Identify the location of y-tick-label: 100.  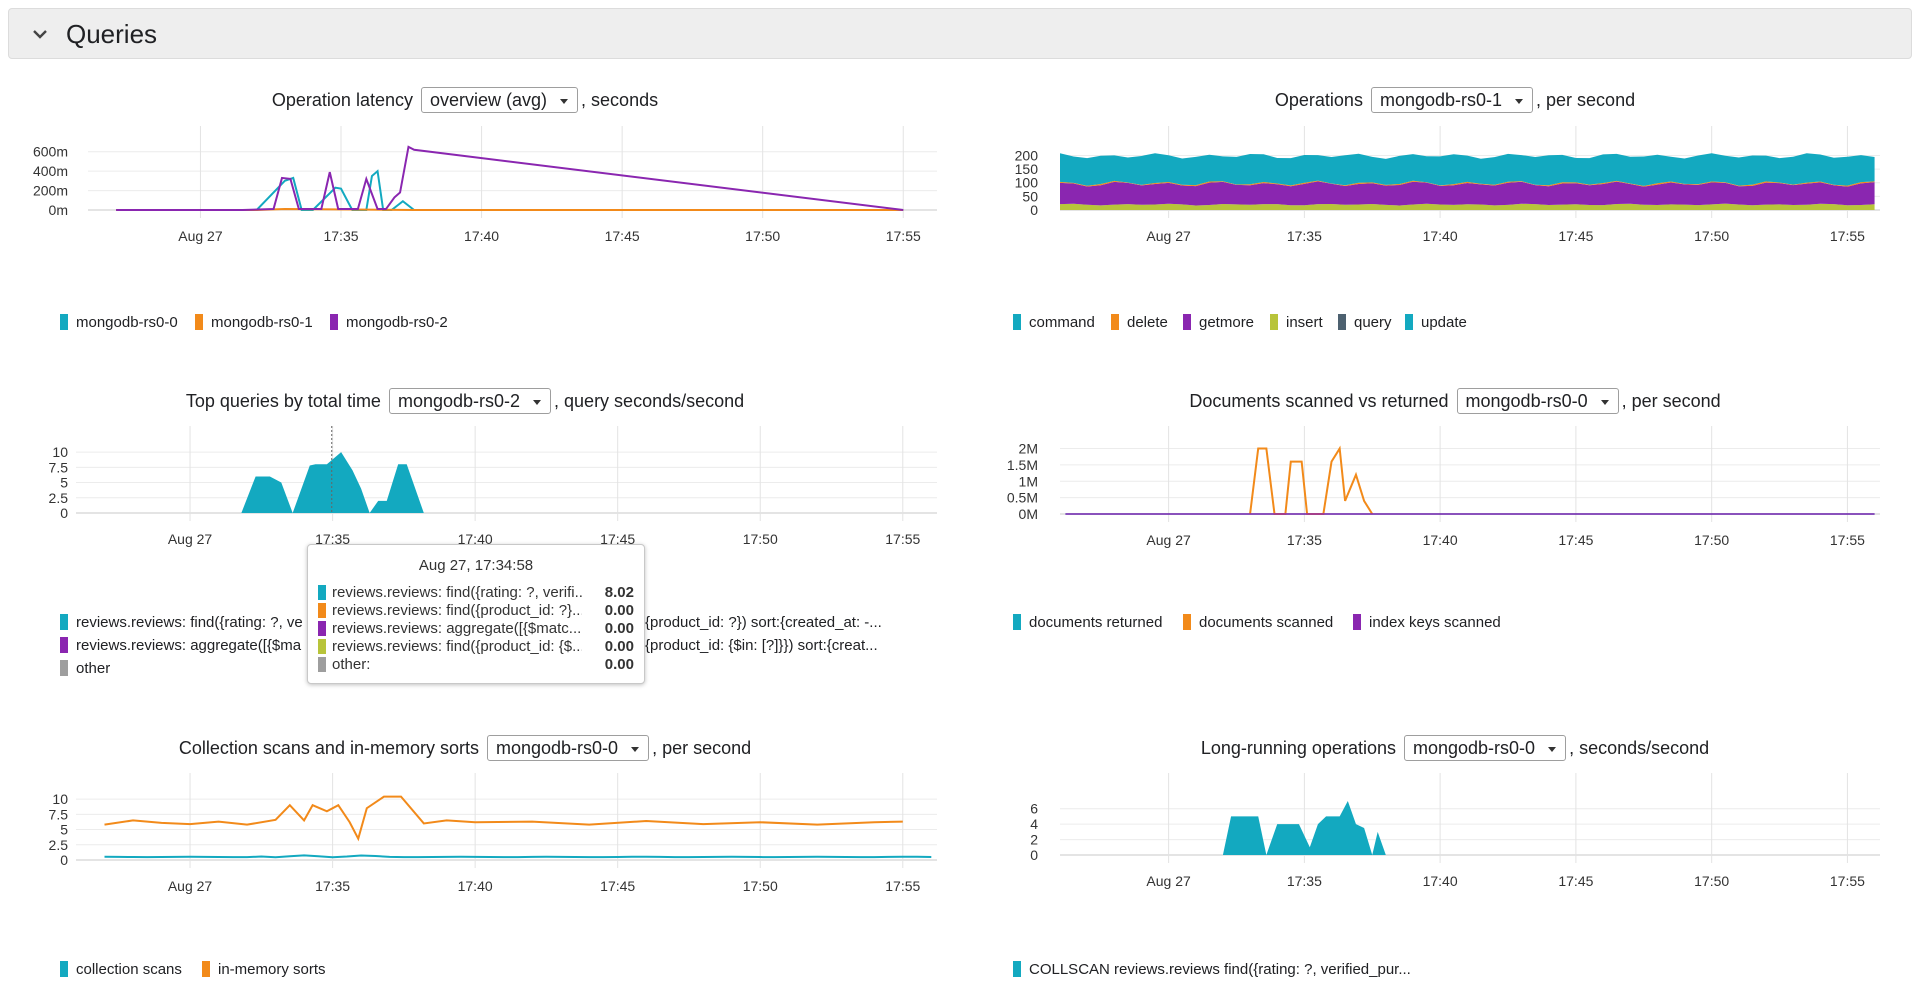
(1027, 183).